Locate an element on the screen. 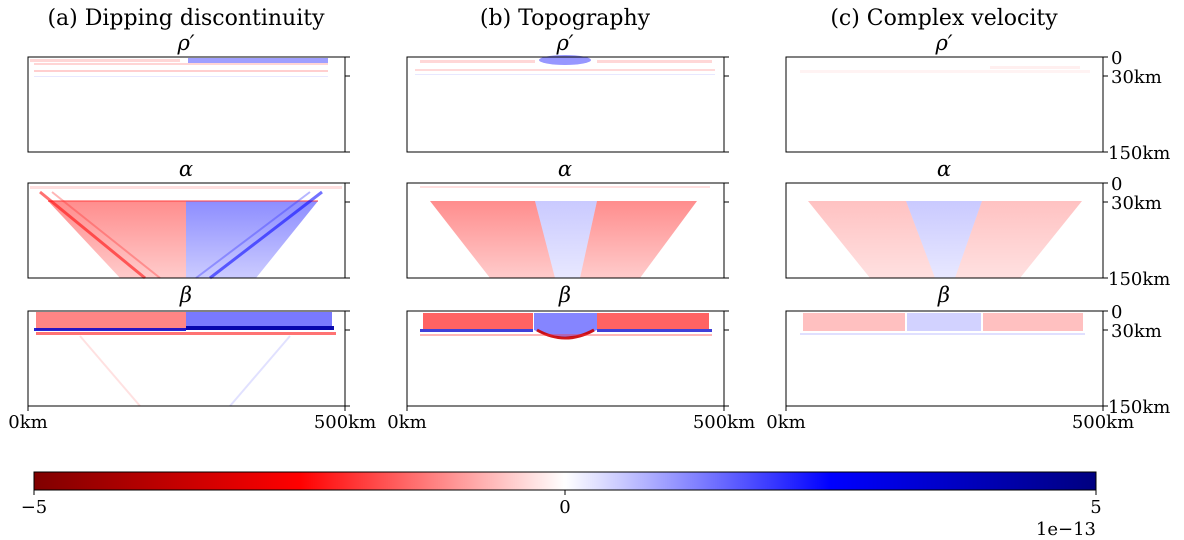 This screenshot has width=1184, height=540. panel-frame-rho-c is located at coordinates (944, 104).